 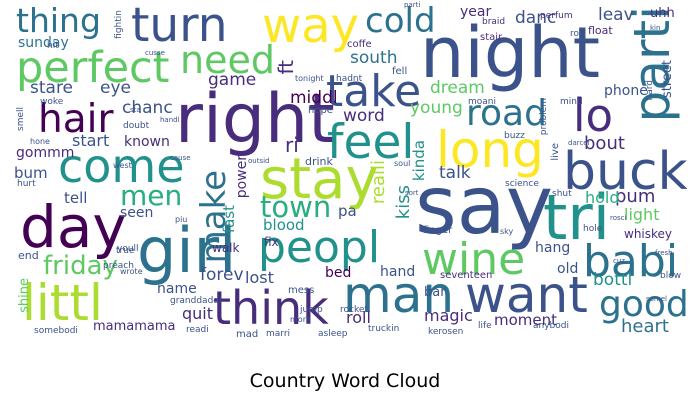 I want to click on word: lost, so click(x=259, y=277).